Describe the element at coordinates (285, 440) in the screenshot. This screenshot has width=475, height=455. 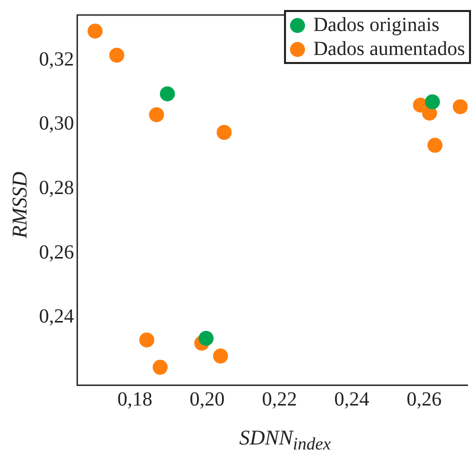
I see `x-axis-title: SDNN$_{index}$` at that location.